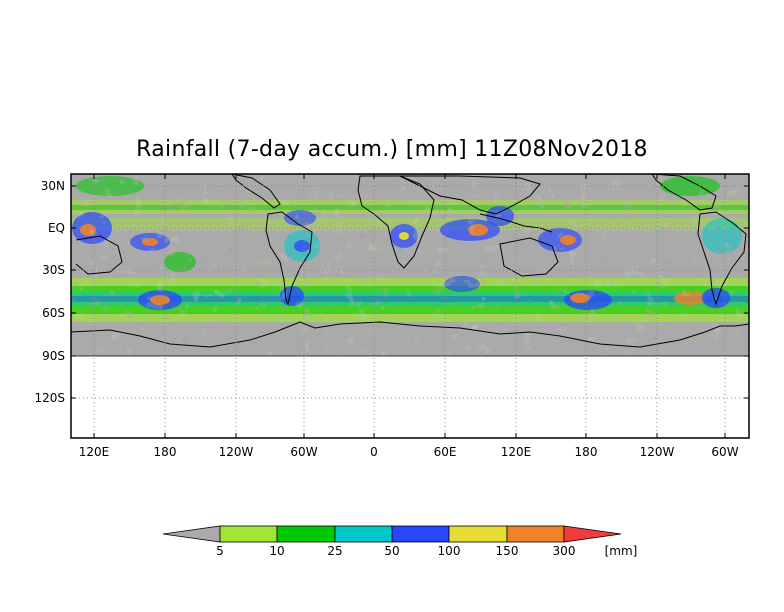 The image size is (784, 612). What do you see at coordinates (564, 551) in the screenshot?
I see `colorbar-level-label: 300` at bounding box center [564, 551].